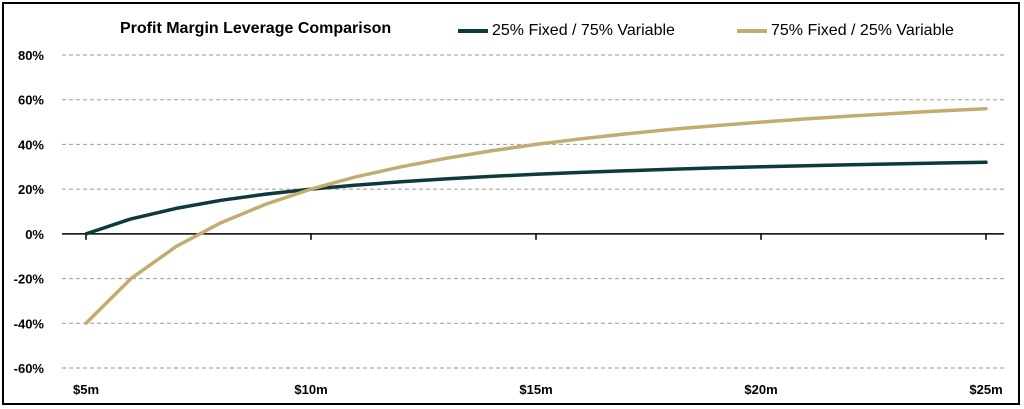 The image size is (1024, 409). Describe the element at coordinates (29, 323) in the screenshot. I see `y-tick-label: -40%` at that location.